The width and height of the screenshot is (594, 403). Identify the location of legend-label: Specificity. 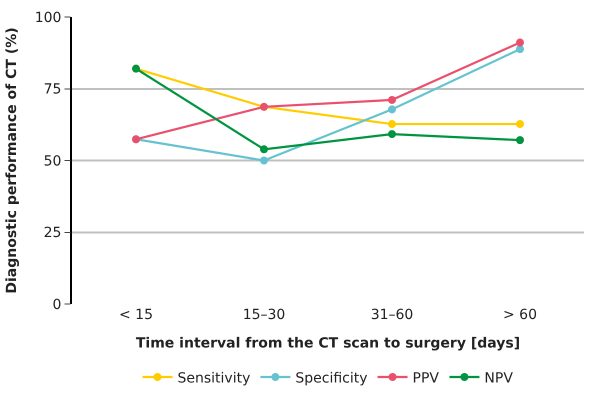
(331, 378).